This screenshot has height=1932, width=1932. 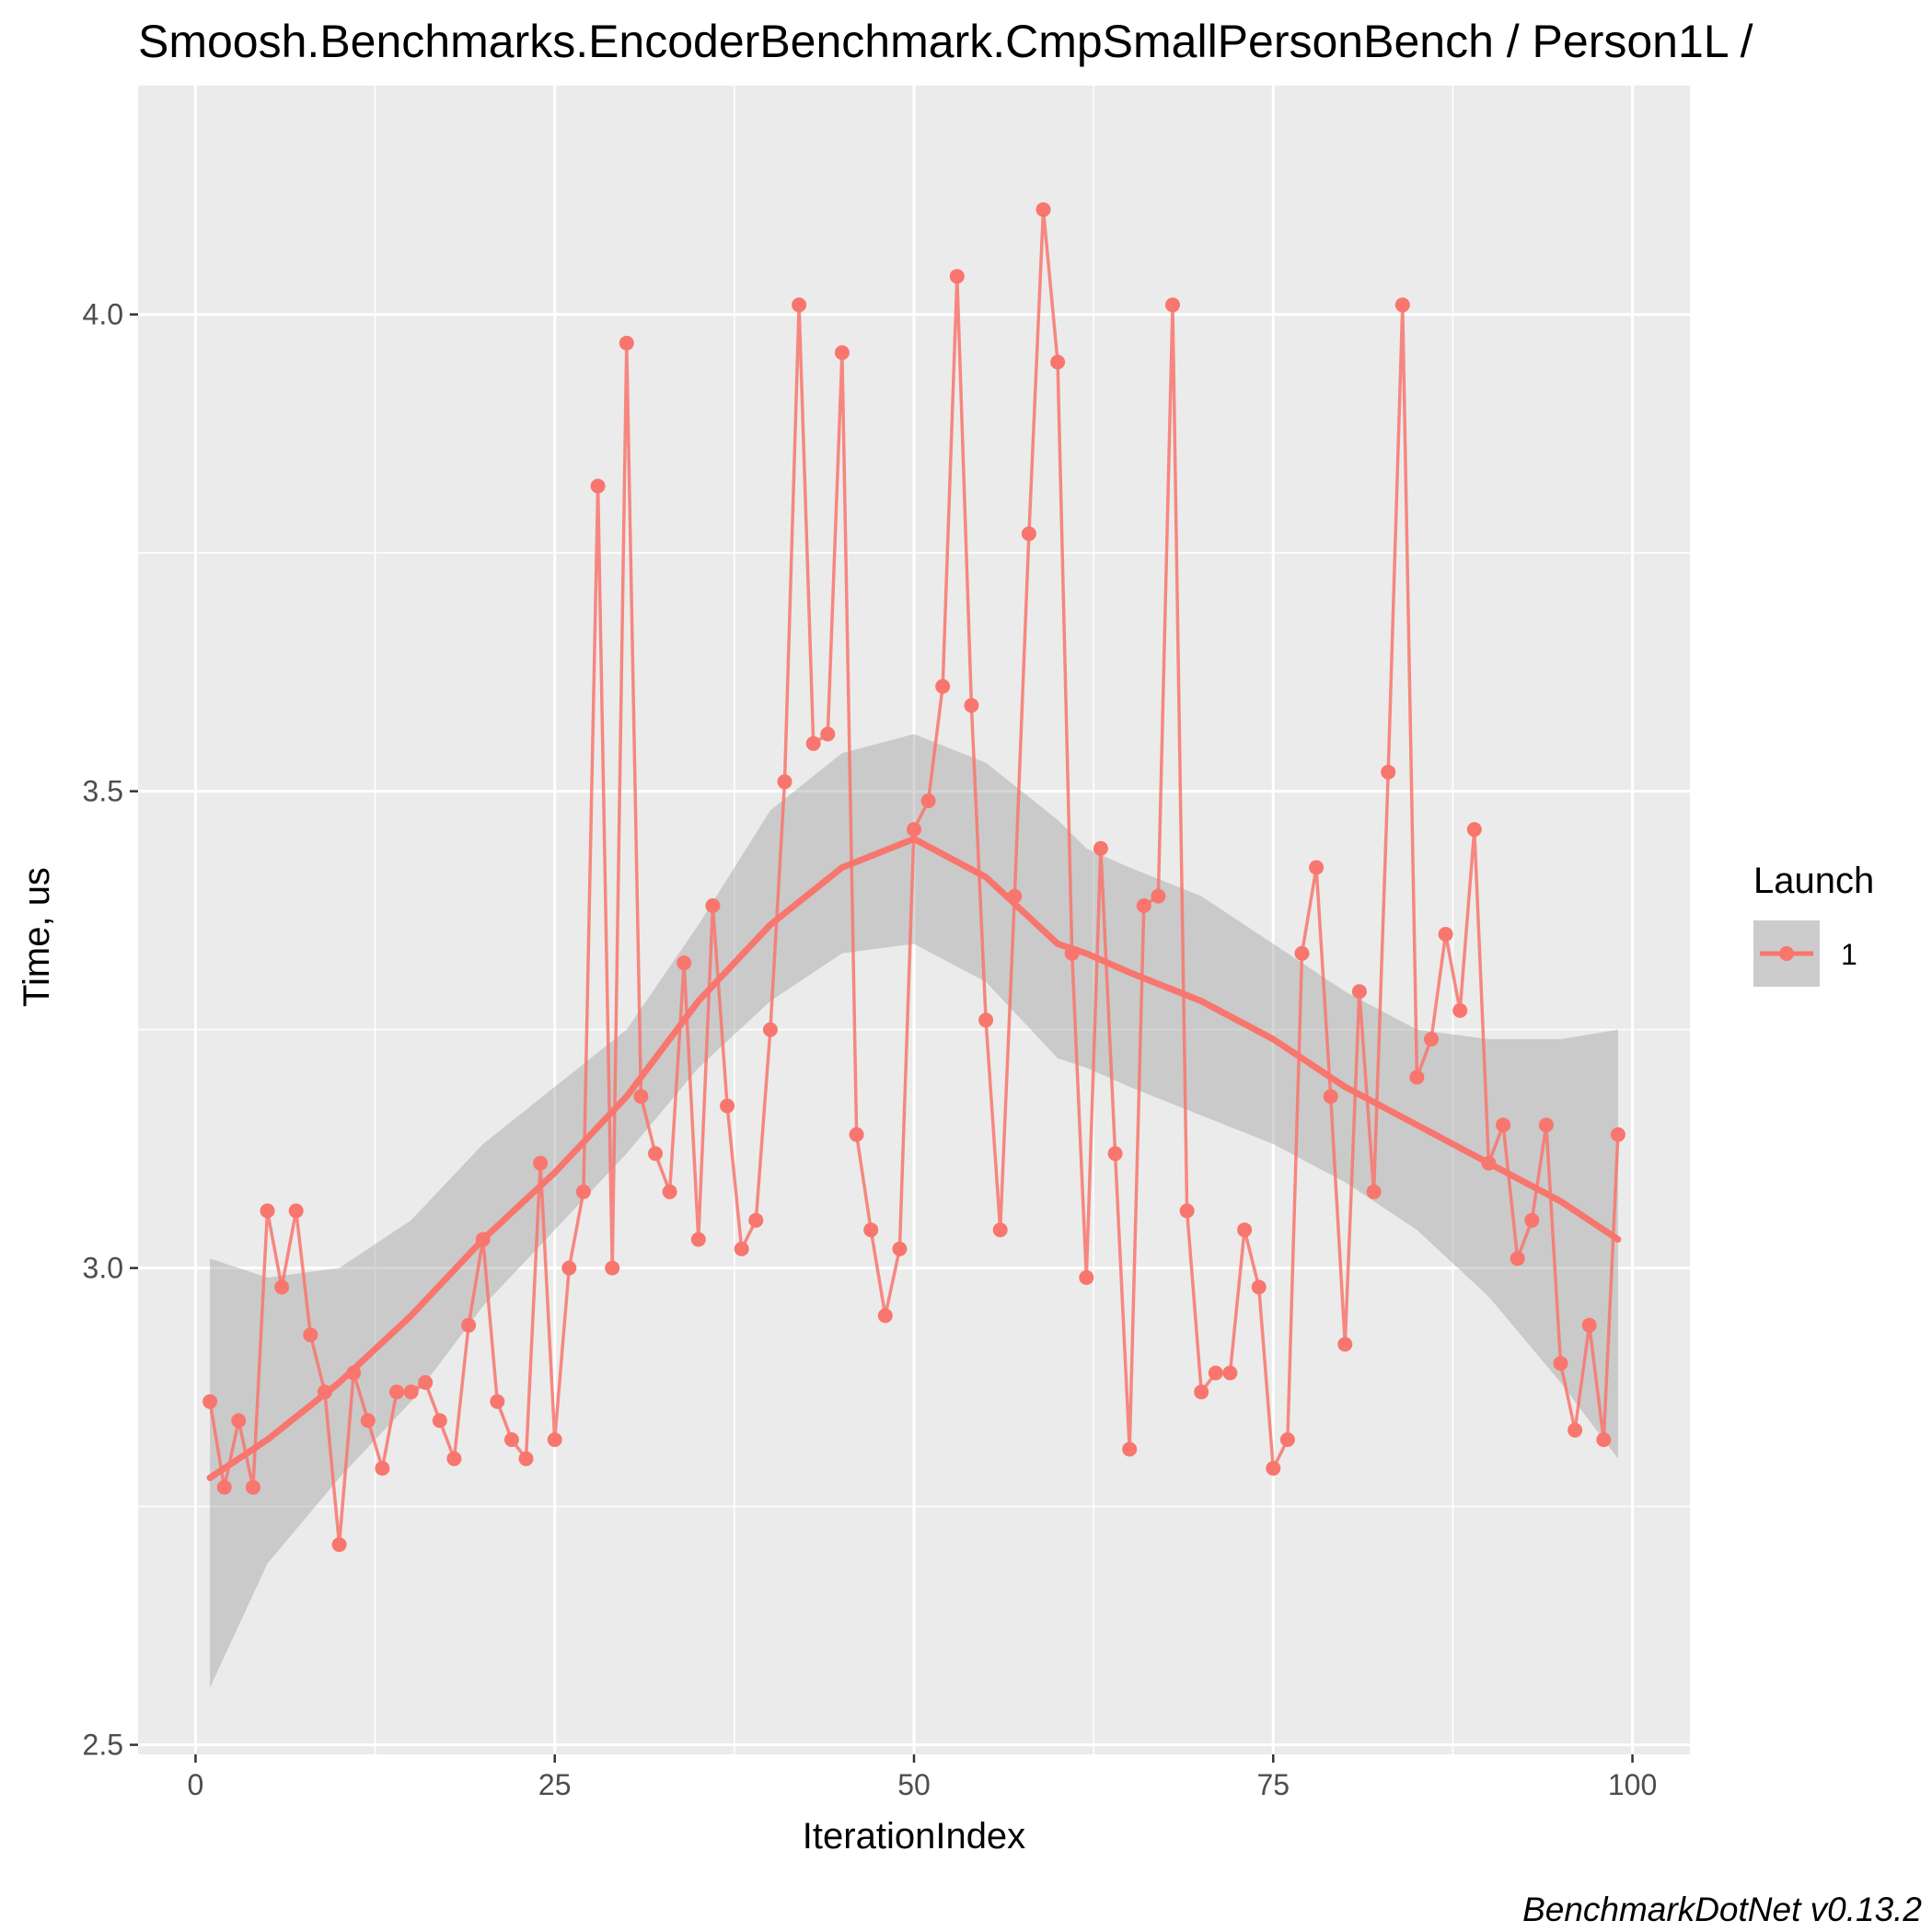 What do you see at coordinates (1849, 955) in the screenshot?
I see `legend-label-1: 1` at bounding box center [1849, 955].